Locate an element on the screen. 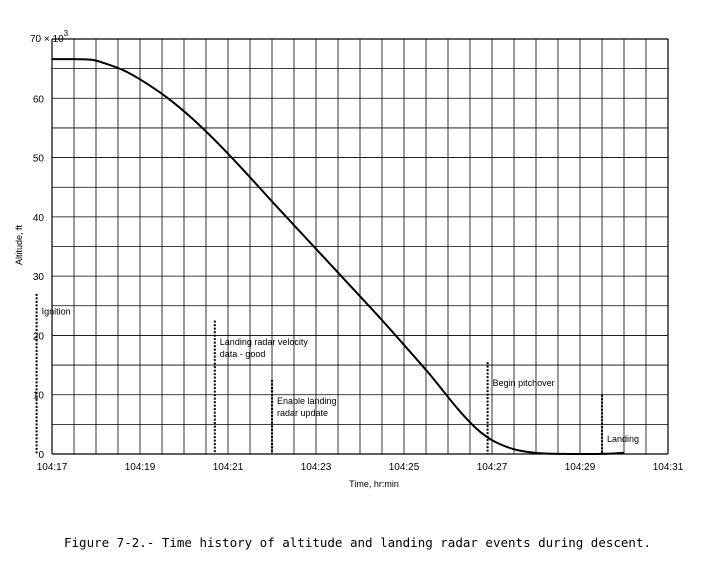  event-label: Landing radar velocity is located at coordinates (264, 342).